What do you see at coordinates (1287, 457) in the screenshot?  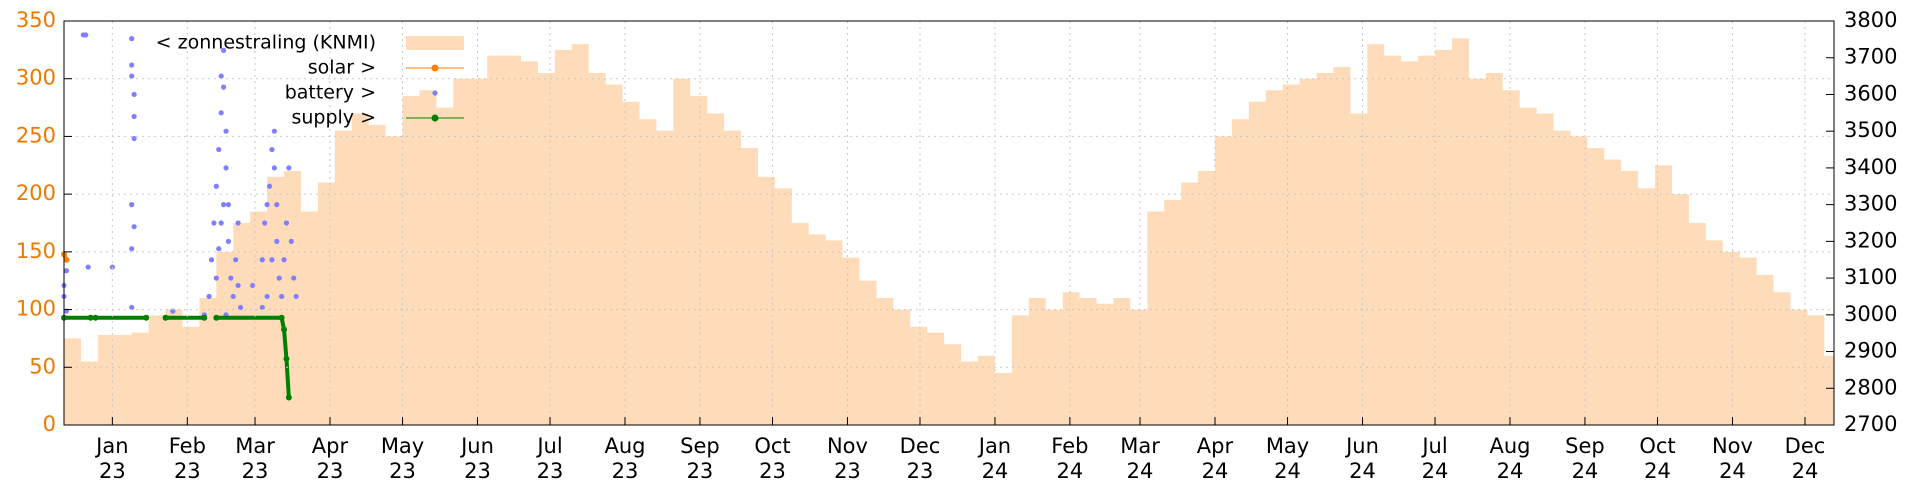 I see `x-tick-label: May 24` at bounding box center [1287, 457].